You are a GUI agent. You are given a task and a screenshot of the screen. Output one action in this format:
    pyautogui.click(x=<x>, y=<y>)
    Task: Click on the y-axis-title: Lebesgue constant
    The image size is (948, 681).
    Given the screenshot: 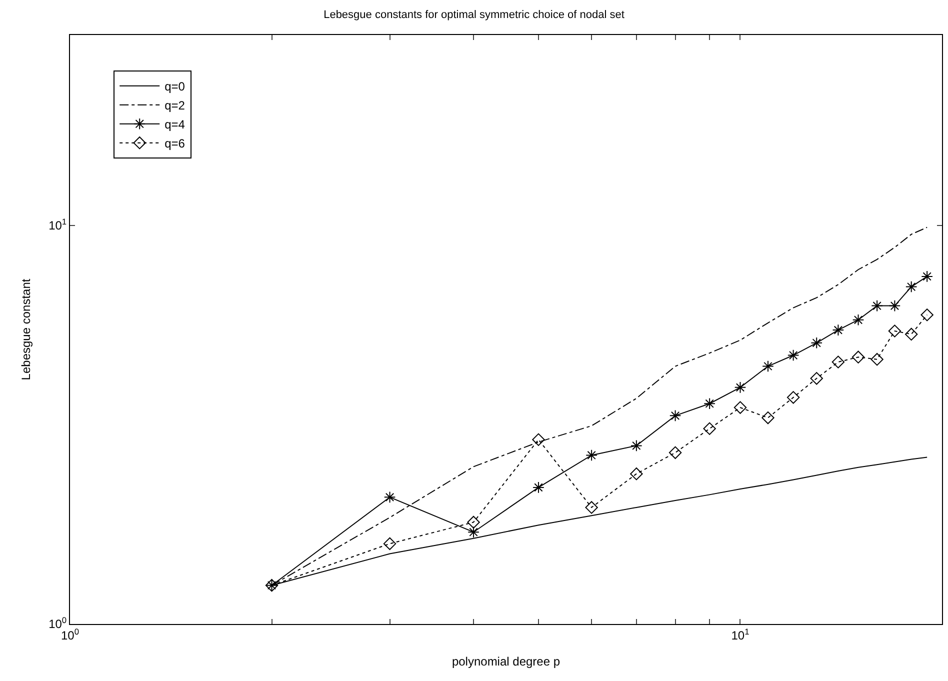 What is the action you would take?
    pyautogui.click(x=25, y=329)
    